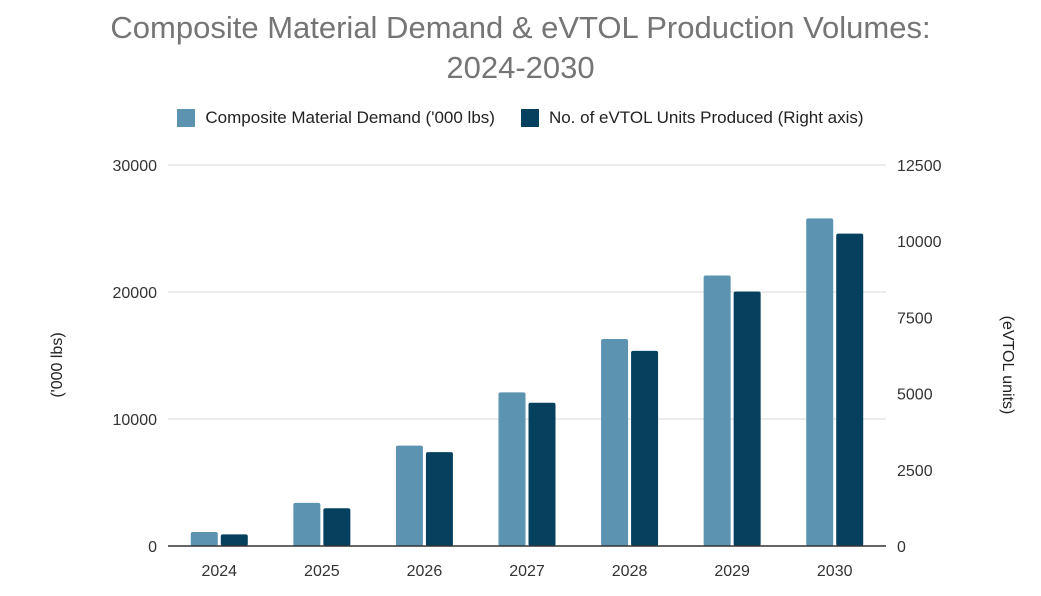 Image resolution: width=1041 pixels, height=596 pixels. Describe the element at coordinates (615, 442) in the screenshot. I see `bar-composite-demand-2028` at that location.